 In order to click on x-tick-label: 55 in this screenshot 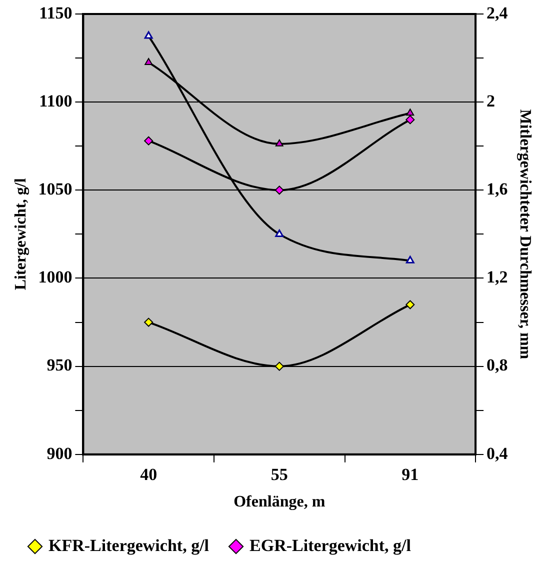, I will do `click(279, 474)`.